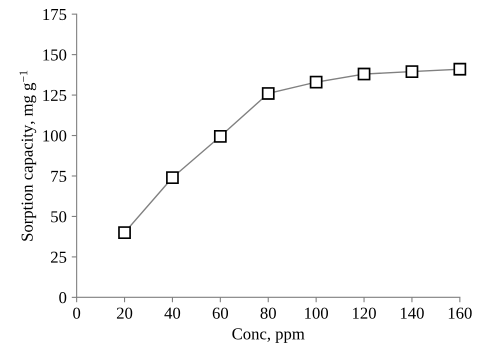  Describe the element at coordinates (76, 313) in the screenshot. I see `x-tick-label: 0` at that location.